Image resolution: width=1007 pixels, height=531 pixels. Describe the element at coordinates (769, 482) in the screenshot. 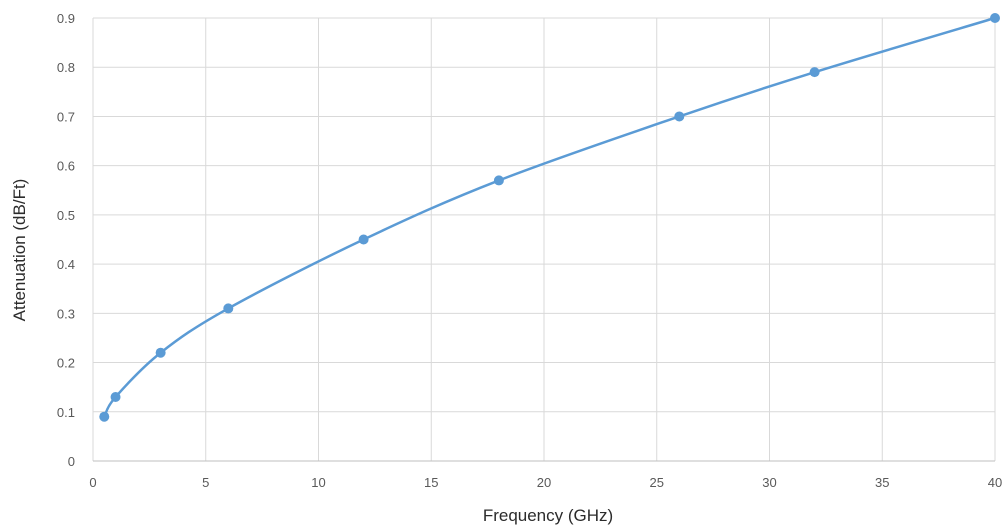

I see `x-tick-label: 30` at that location.